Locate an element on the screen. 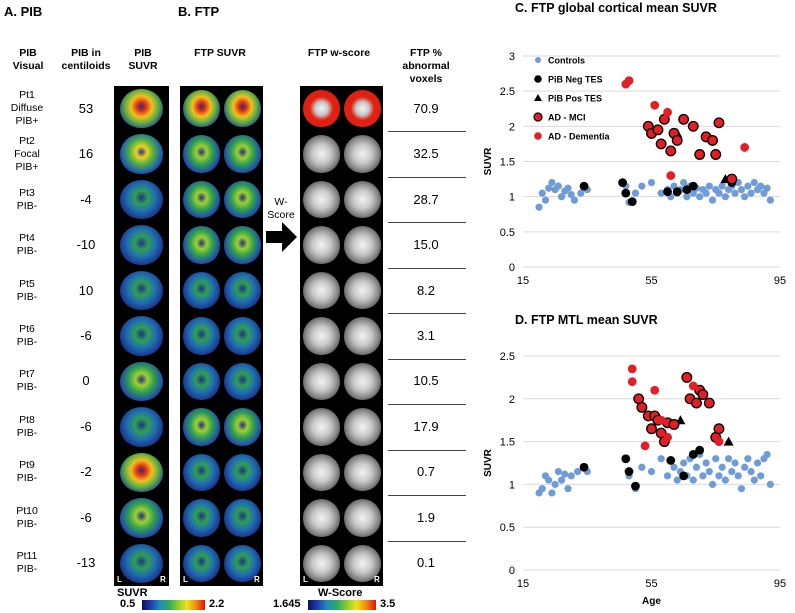 The height and width of the screenshot is (613, 795). y-tick-label: 0.5 is located at coordinates (507, 528).